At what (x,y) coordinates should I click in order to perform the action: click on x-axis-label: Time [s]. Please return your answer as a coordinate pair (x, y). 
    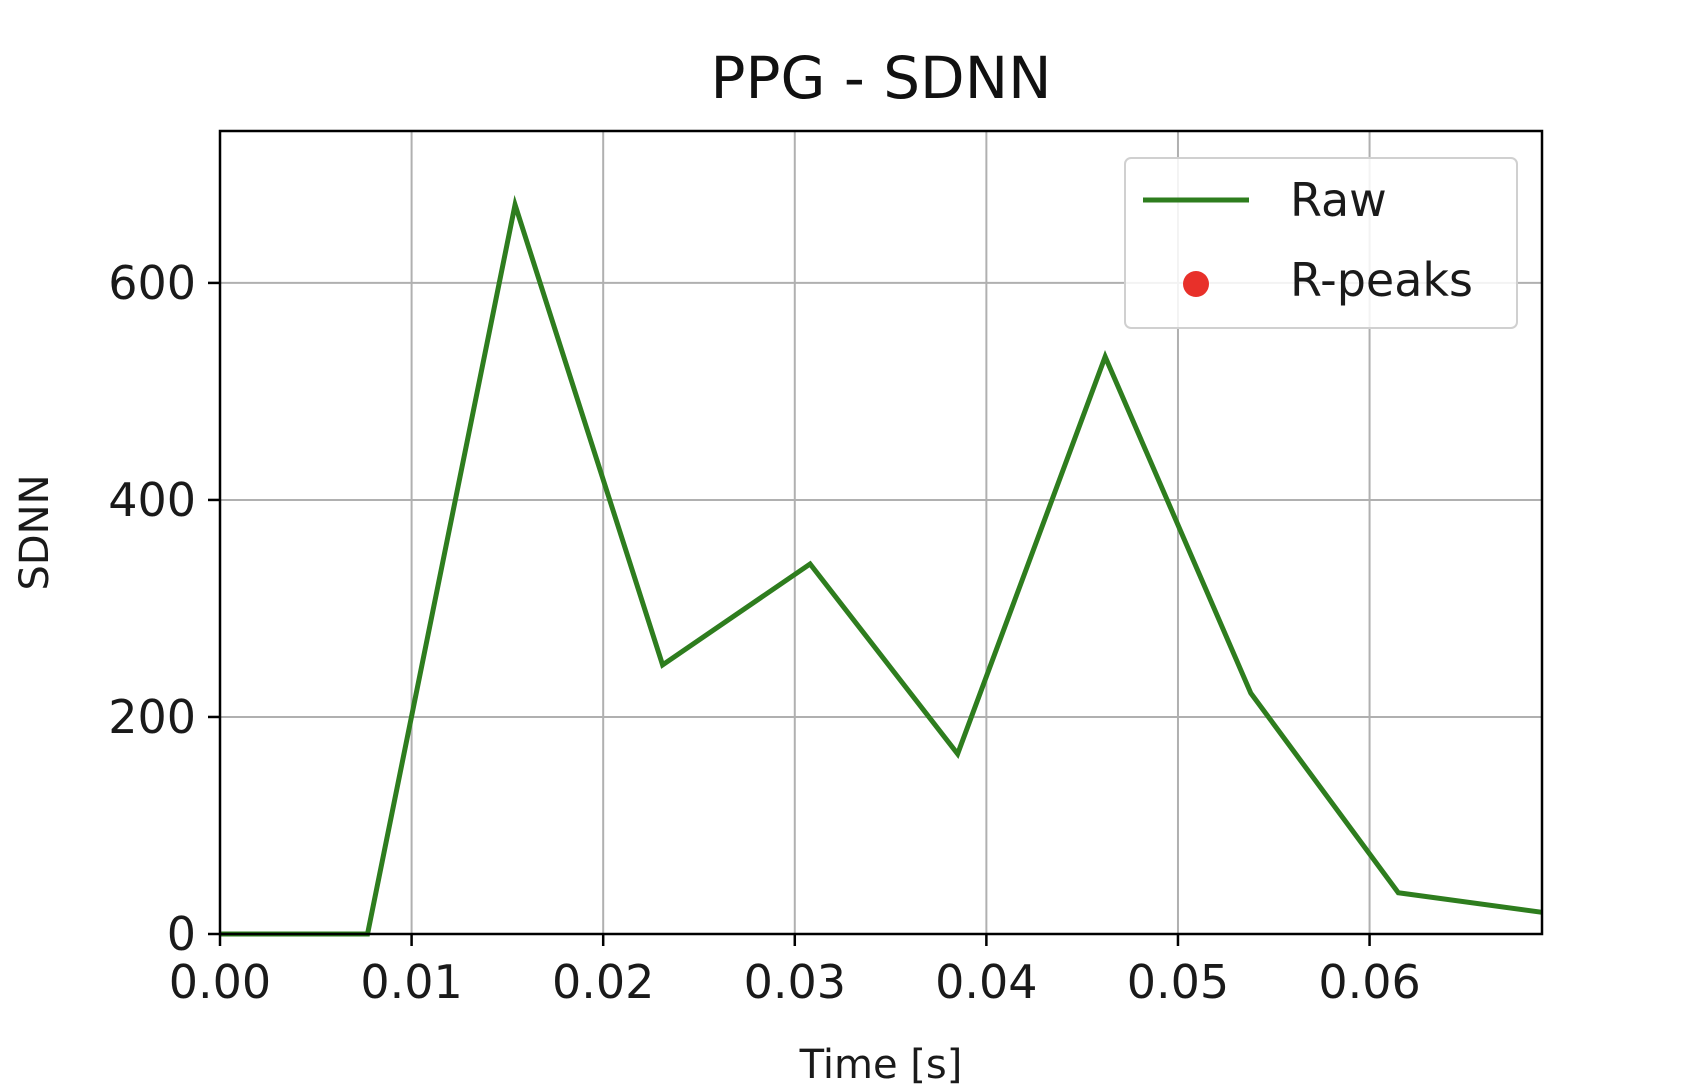
    Looking at the image, I should click on (881, 1064).